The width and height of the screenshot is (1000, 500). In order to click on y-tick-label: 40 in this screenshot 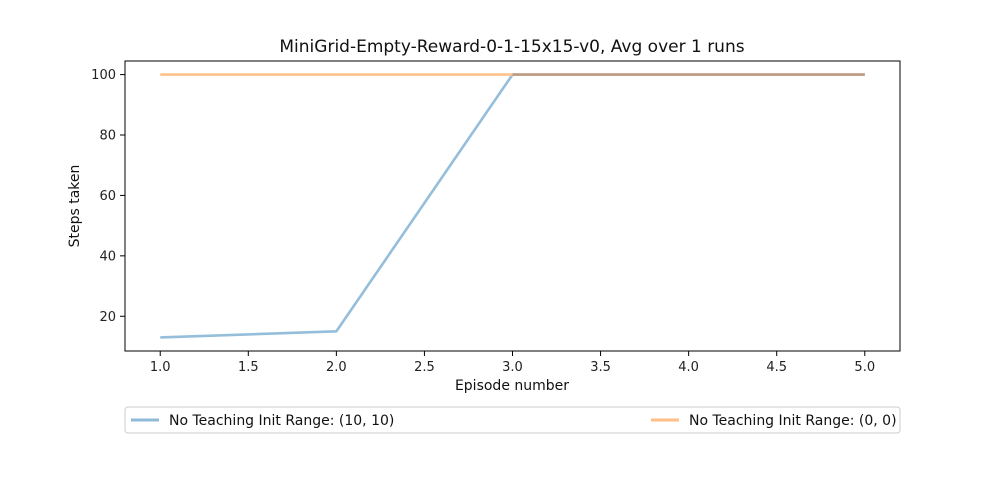, I will do `click(107, 256)`.